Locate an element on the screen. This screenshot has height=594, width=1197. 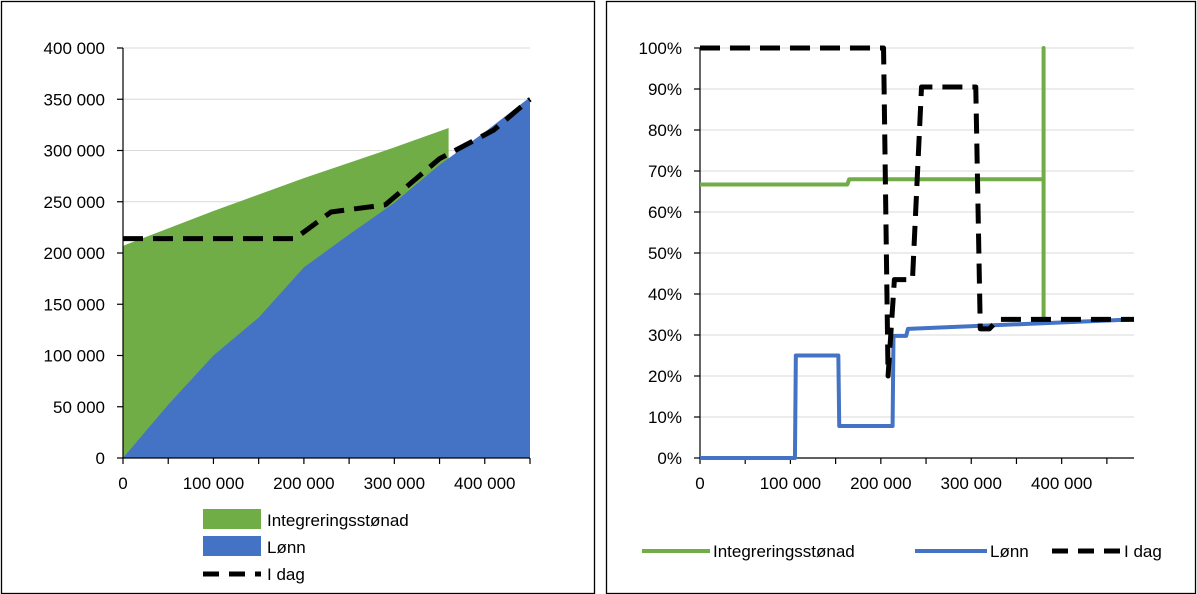
y-tick-label: 400 000 is located at coordinates (74, 48).